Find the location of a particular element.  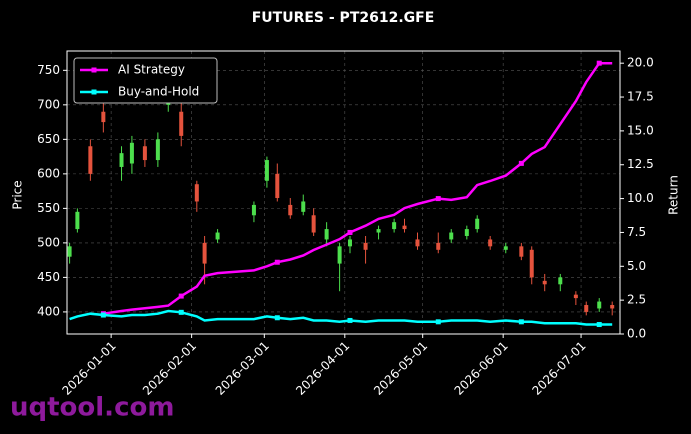

y-tick-label: 750 is located at coordinates (48, 70).